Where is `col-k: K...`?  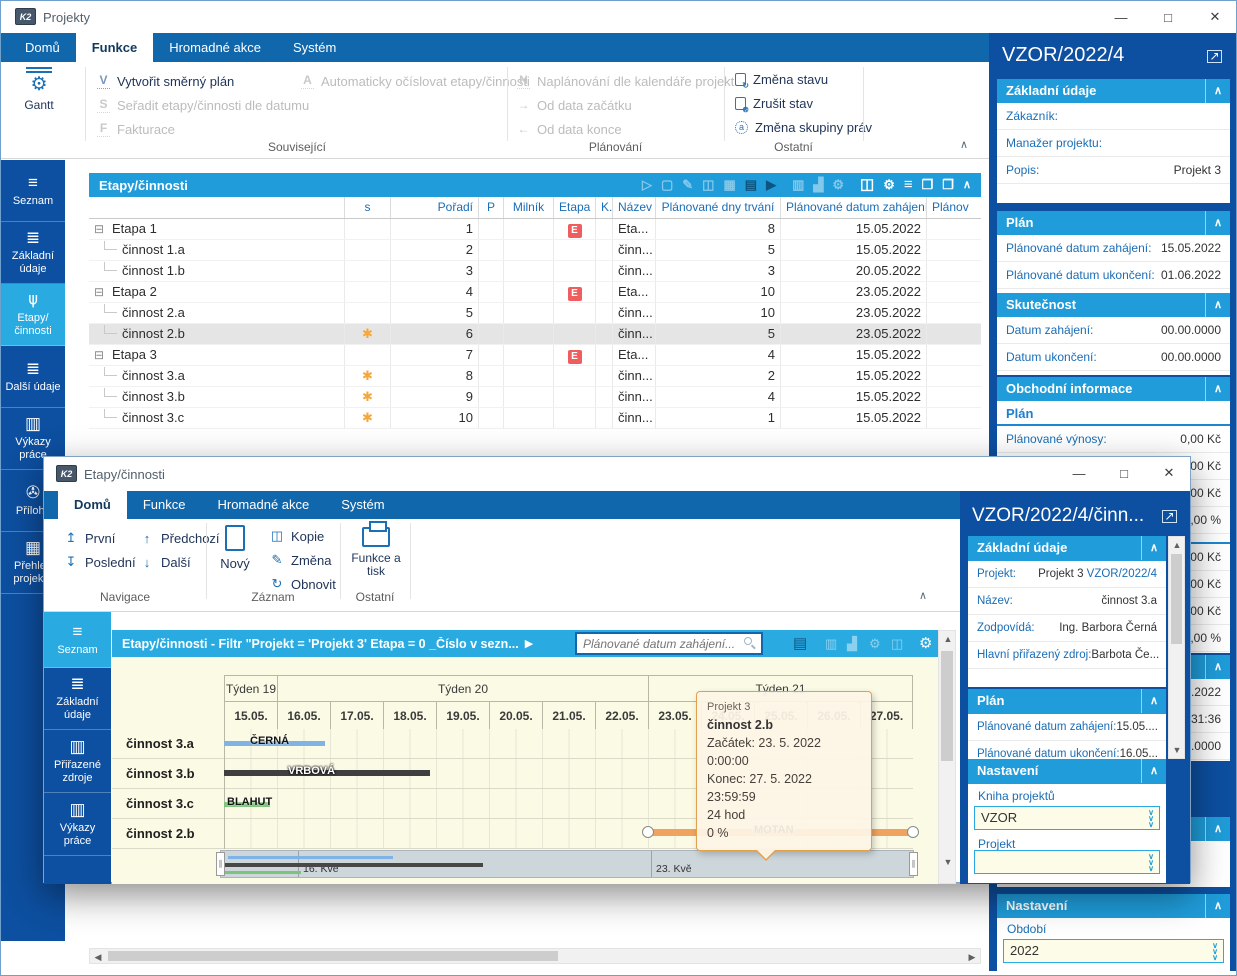 col-k: K... is located at coordinates (604, 207).